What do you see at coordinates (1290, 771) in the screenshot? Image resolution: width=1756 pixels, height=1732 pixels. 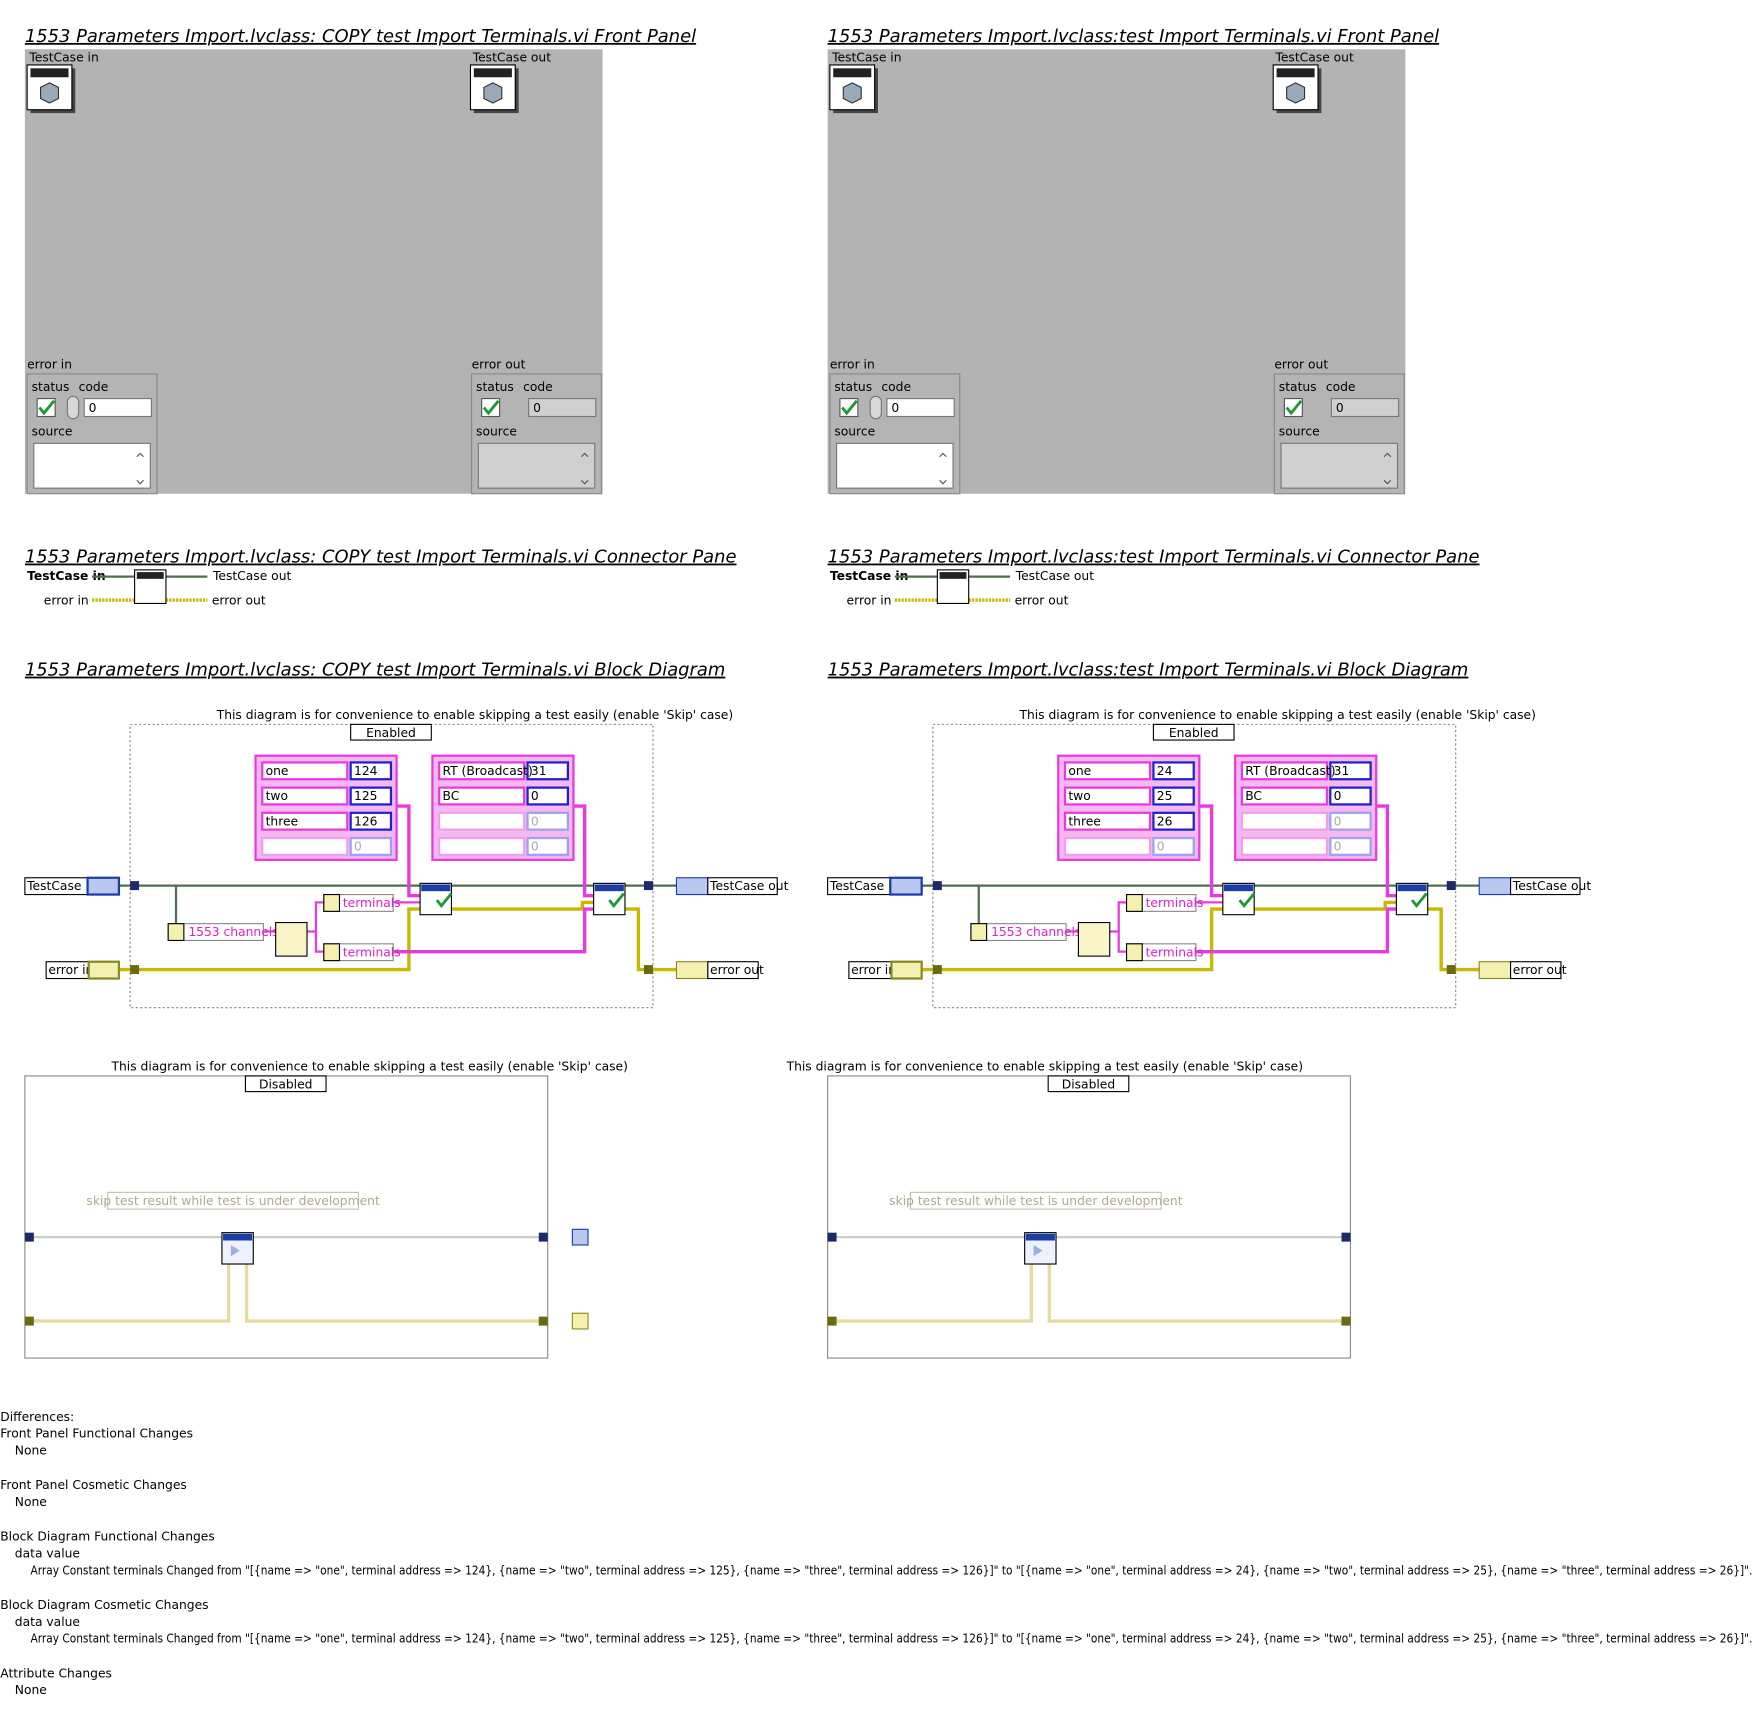 I see `array-name: RT (Broadcast)` at bounding box center [1290, 771].